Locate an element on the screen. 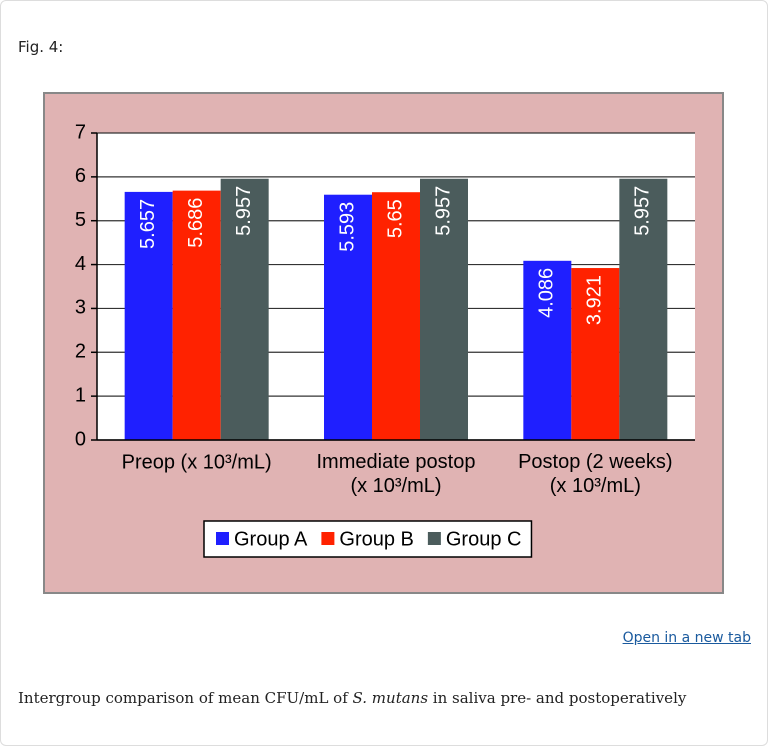 Image resolution: width=768 pixels, height=746 pixels. y-tick-label: 0 is located at coordinates (80, 439).